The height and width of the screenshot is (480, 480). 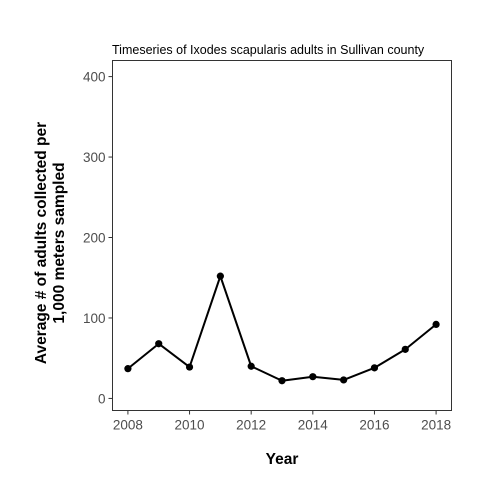 I want to click on y-axis-title-line-2: 1,000 meters sampled, so click(x=59, y=242).